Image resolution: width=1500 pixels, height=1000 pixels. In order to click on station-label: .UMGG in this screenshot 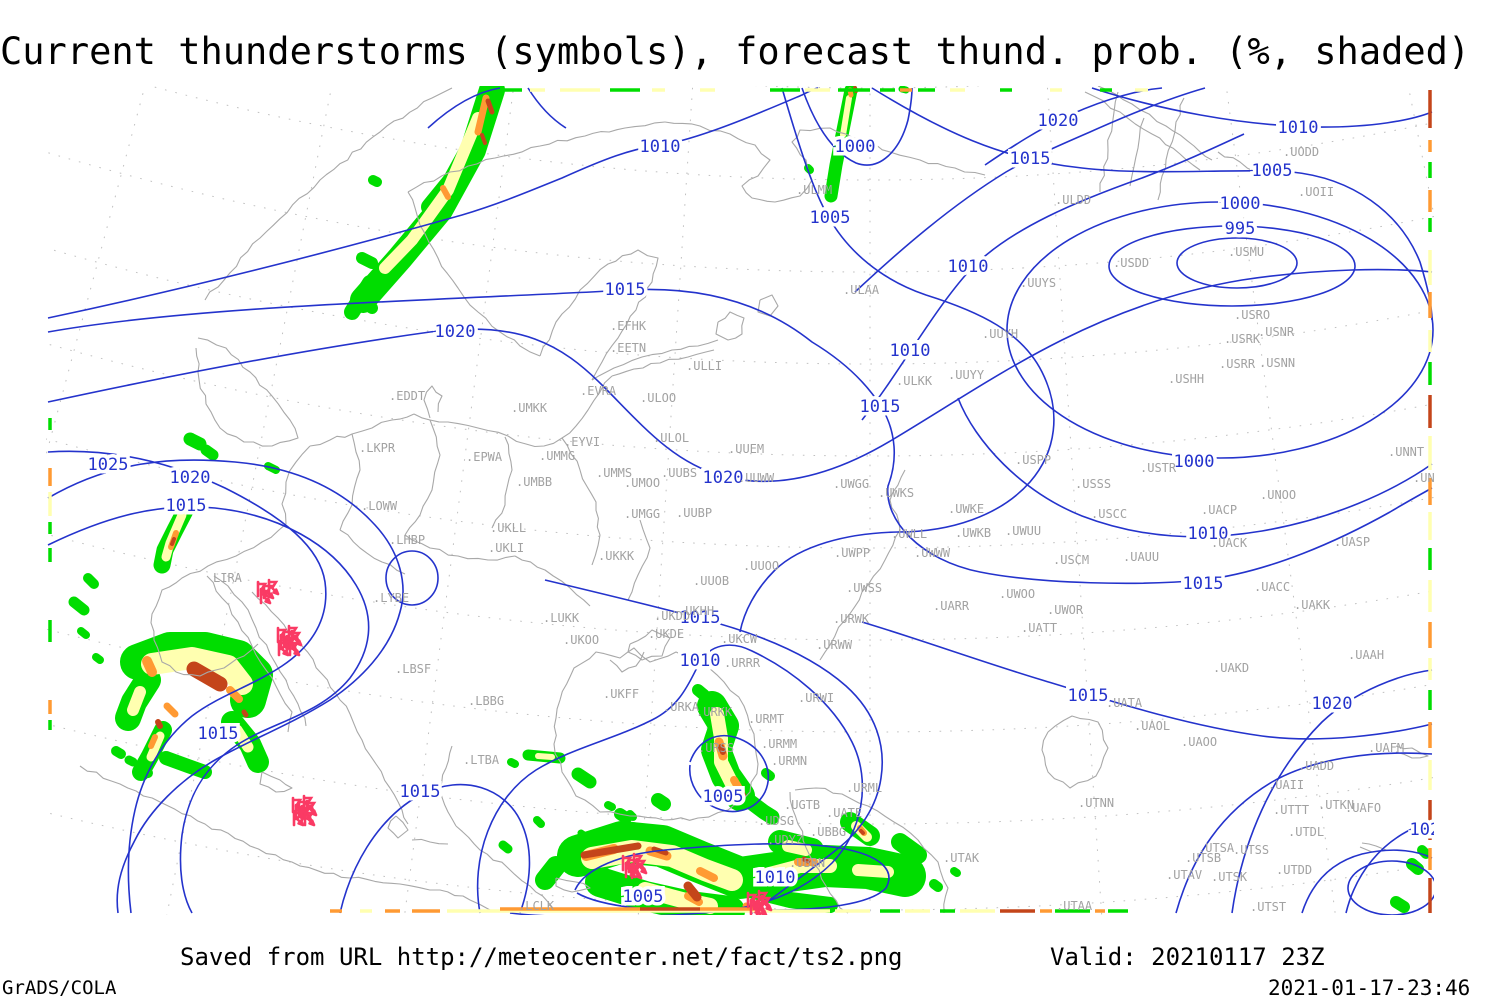, I will do `click(642, 514)`.